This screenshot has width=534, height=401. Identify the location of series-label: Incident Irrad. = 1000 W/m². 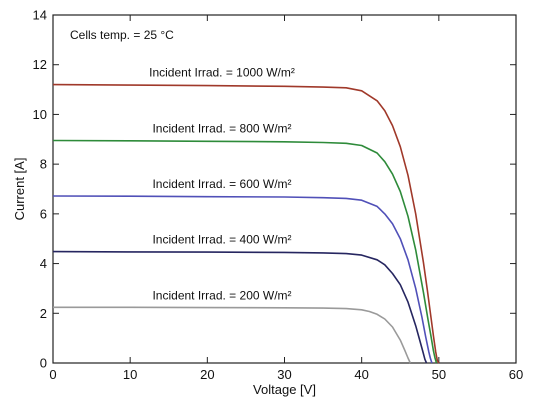
(222, 73).